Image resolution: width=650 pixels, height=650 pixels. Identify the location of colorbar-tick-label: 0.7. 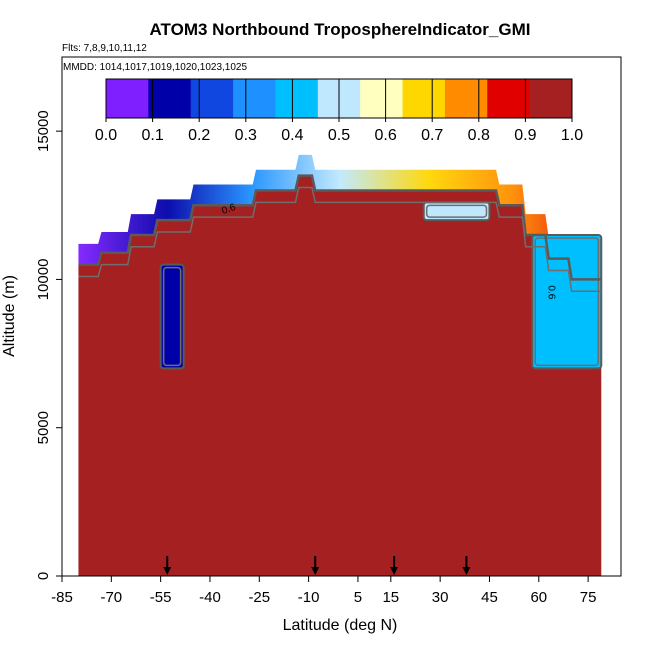
(432, 135).